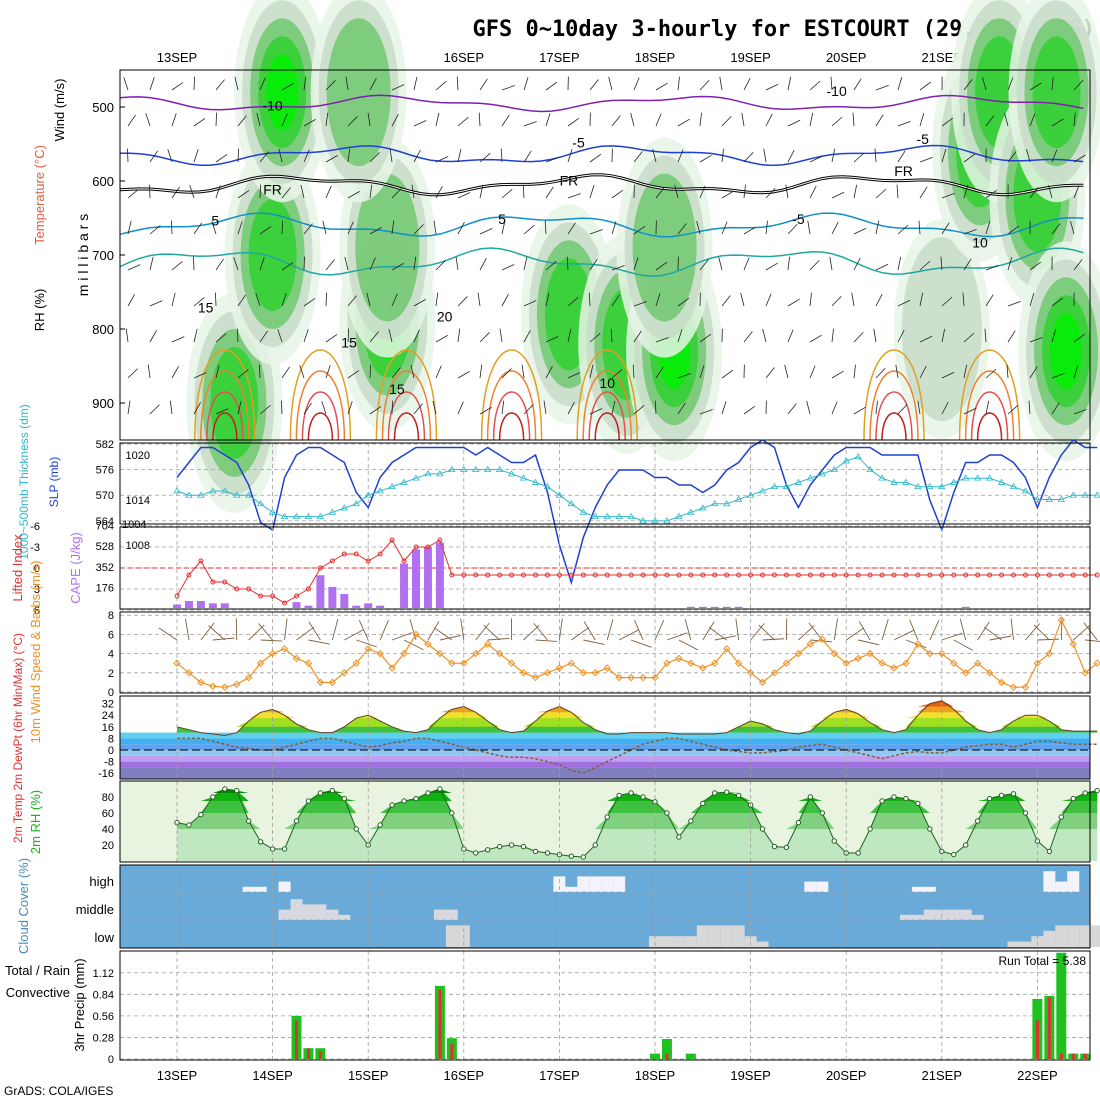 Image resolution: width=1100 pixels, height=1100 pixels. What do you see at coordinates (95, 909) in the screenshot?
I see `cloud-level-label: middle` at bounding box center [95, 909].